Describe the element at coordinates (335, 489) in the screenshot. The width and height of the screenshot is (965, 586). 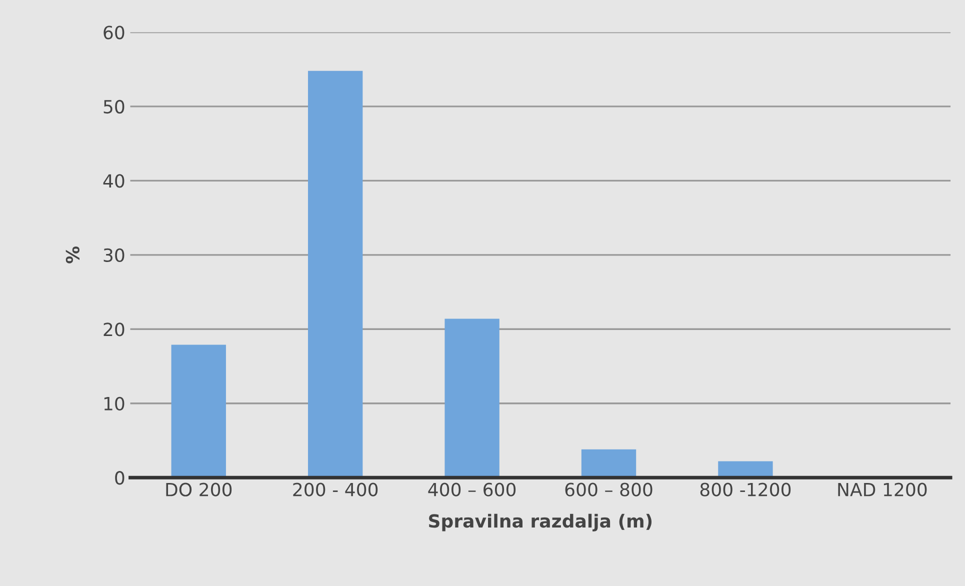
I see `x-tick-label: 200 - 400` at that location.